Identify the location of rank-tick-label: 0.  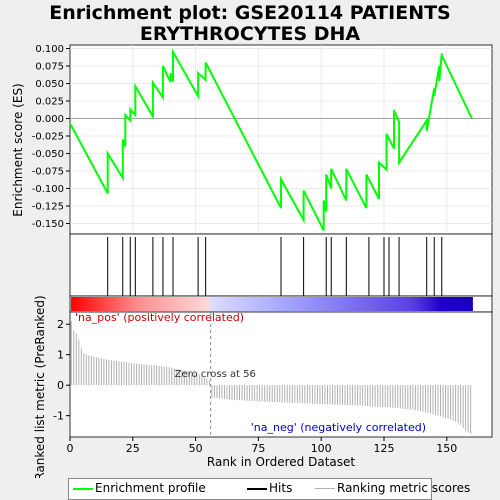
(60, 385).